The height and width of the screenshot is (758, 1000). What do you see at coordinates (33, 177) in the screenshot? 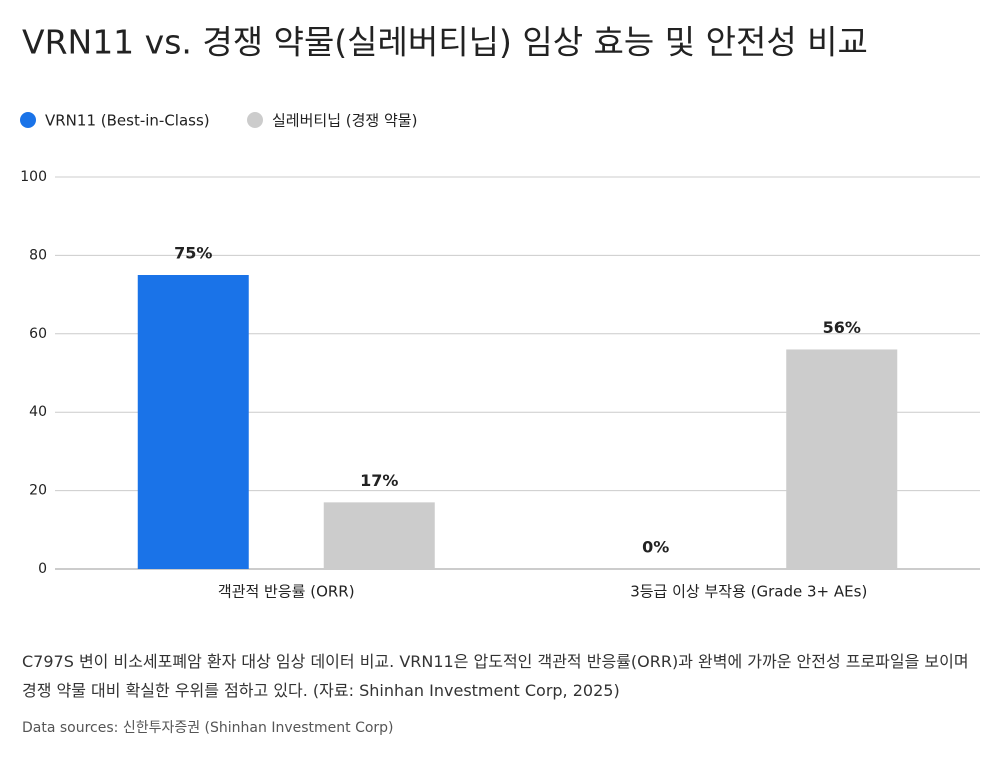
I see `y-tick-label: 100` at bounding box center [33, 177].